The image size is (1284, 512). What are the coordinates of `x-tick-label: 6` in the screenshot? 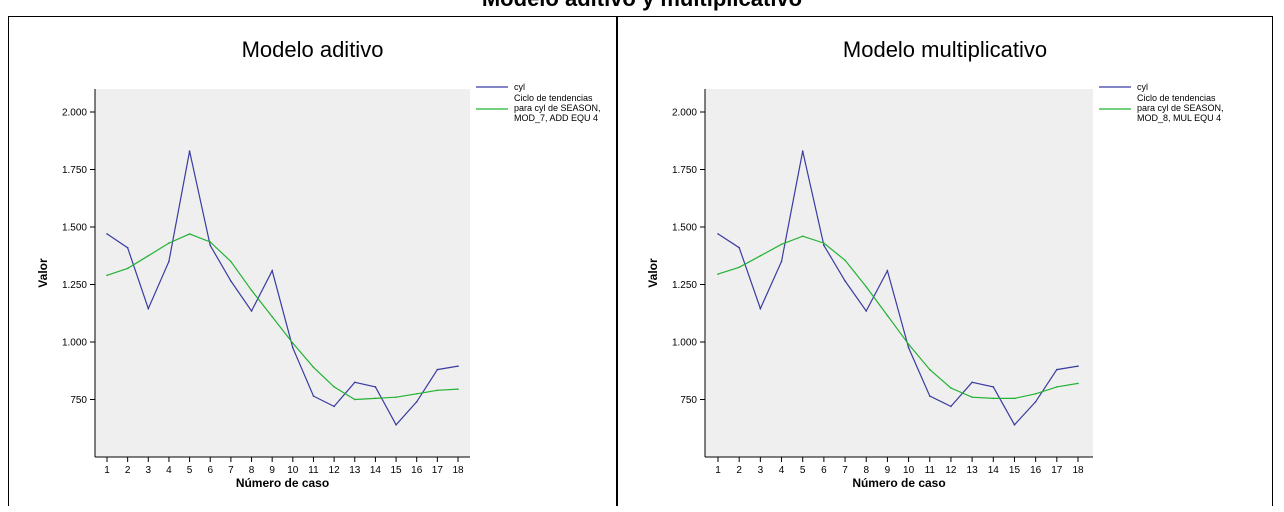 It's located at (210, 470).